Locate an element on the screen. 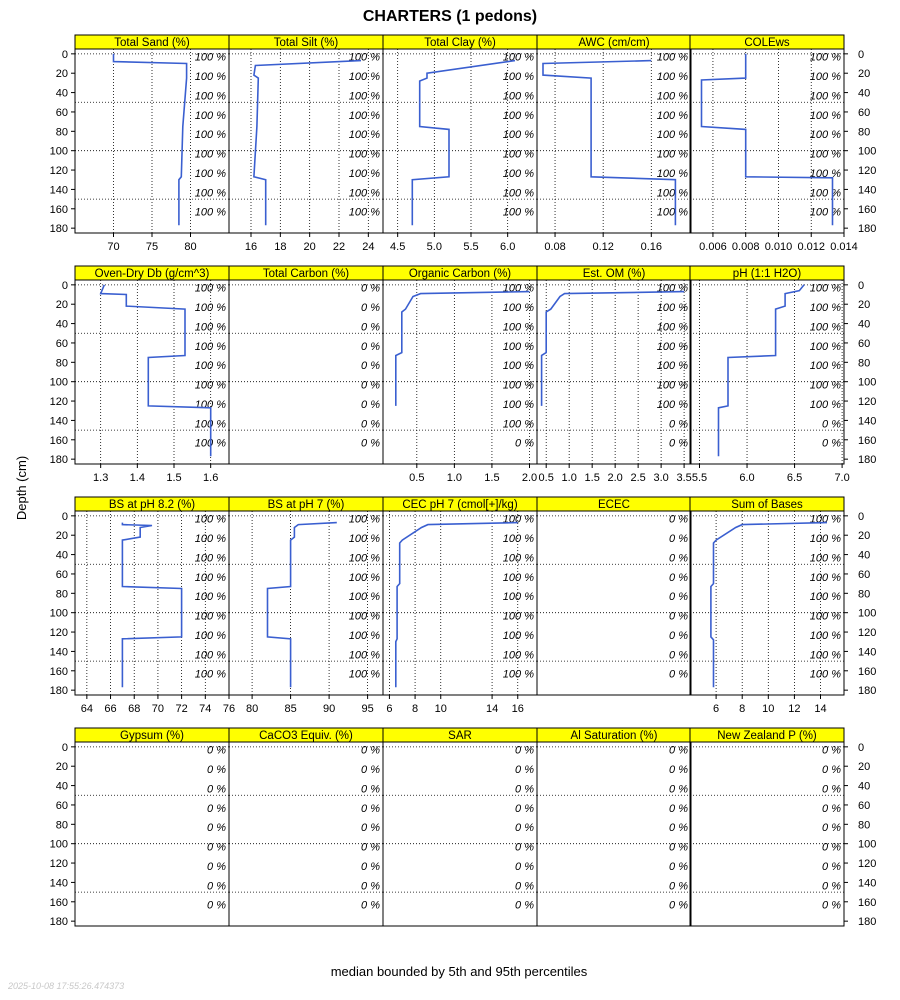  x-tick-label: 2.5 is located at coordinates (637, 478).